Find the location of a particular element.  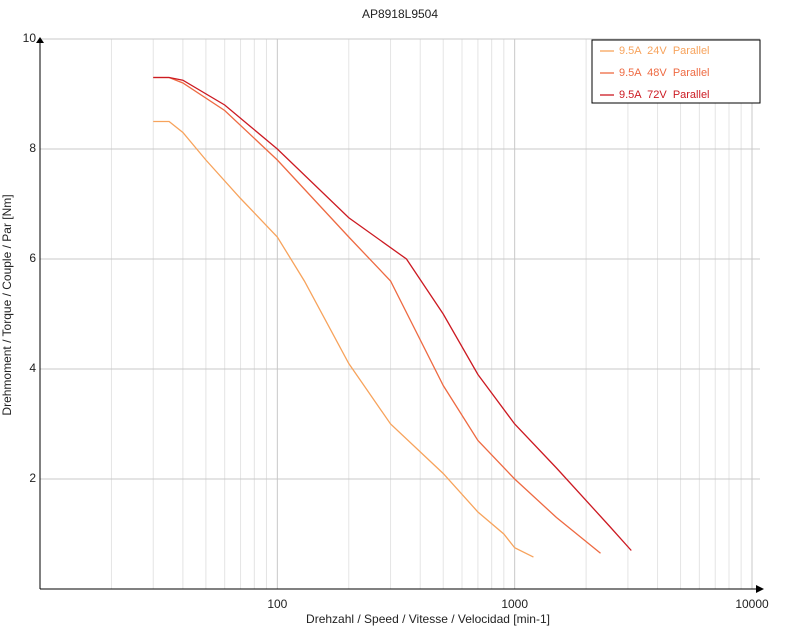

legend-label: 9.5A 24V Parallel is located at coordinates (664, 51).